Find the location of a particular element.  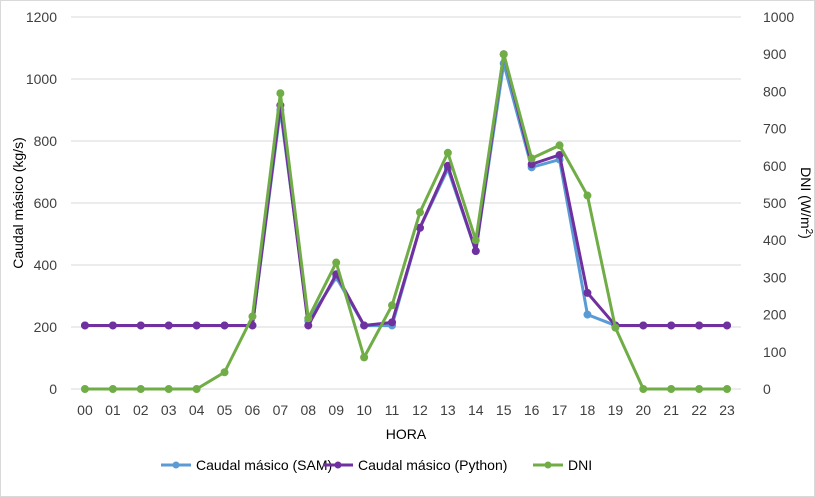

x-tick-label: 10 is located at coordinates (364, 410).